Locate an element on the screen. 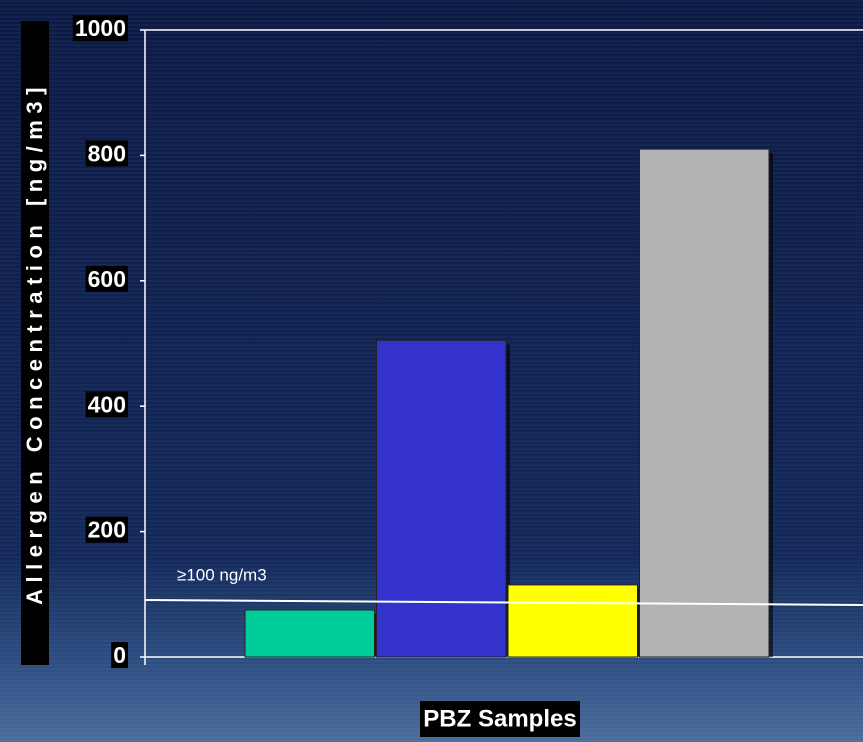 This screenshot has width=863, height=742. y-tick-label: 600 is located at coordinates (107, 279).